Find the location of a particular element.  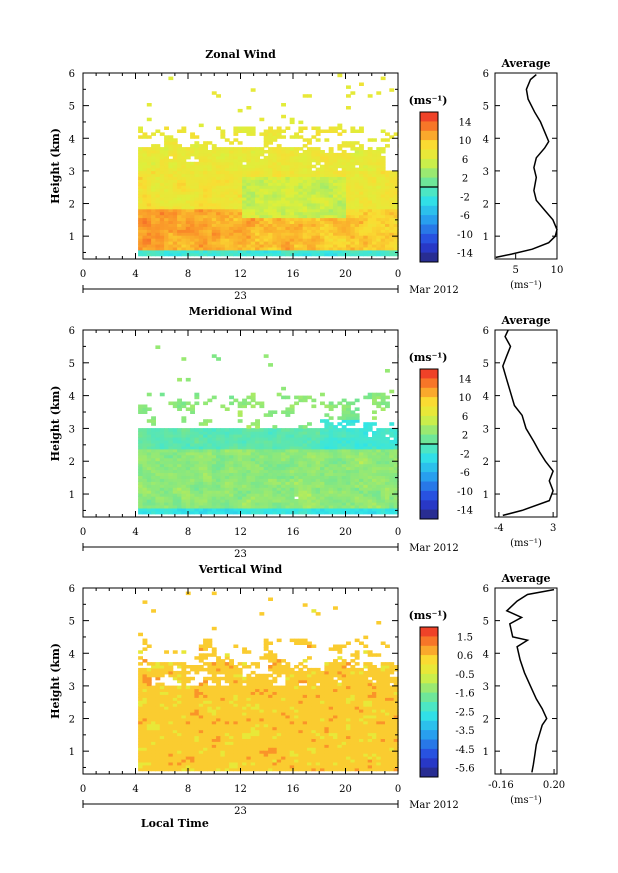

colorbar-swatch is located at coordinates (429, 411).